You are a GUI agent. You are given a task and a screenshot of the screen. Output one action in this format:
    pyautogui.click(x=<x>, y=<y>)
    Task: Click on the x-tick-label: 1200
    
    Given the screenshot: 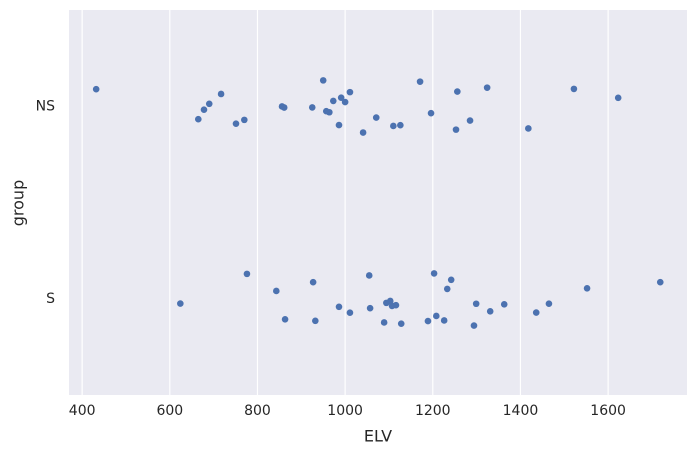 What is the action you would take?
    pyautogui.click(x=433, y=411)
    